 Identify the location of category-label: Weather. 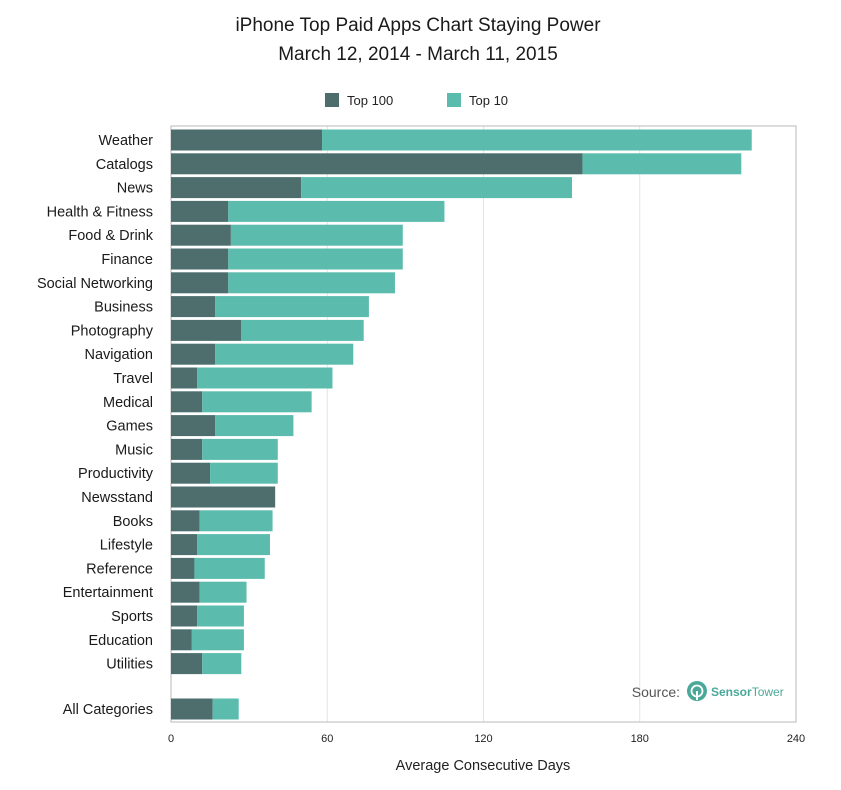
(125, 141).